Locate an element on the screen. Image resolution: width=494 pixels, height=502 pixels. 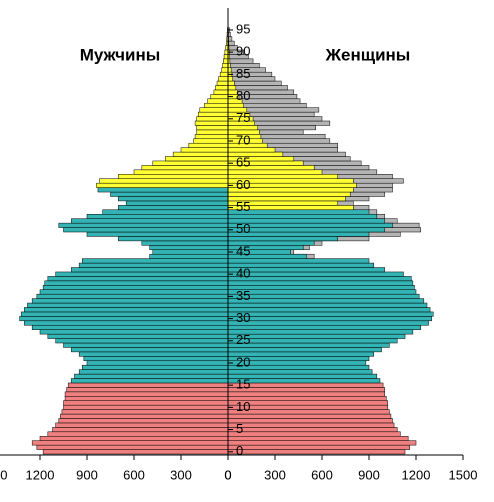
men-label: Мужчины is located at coordinates (120, 54).